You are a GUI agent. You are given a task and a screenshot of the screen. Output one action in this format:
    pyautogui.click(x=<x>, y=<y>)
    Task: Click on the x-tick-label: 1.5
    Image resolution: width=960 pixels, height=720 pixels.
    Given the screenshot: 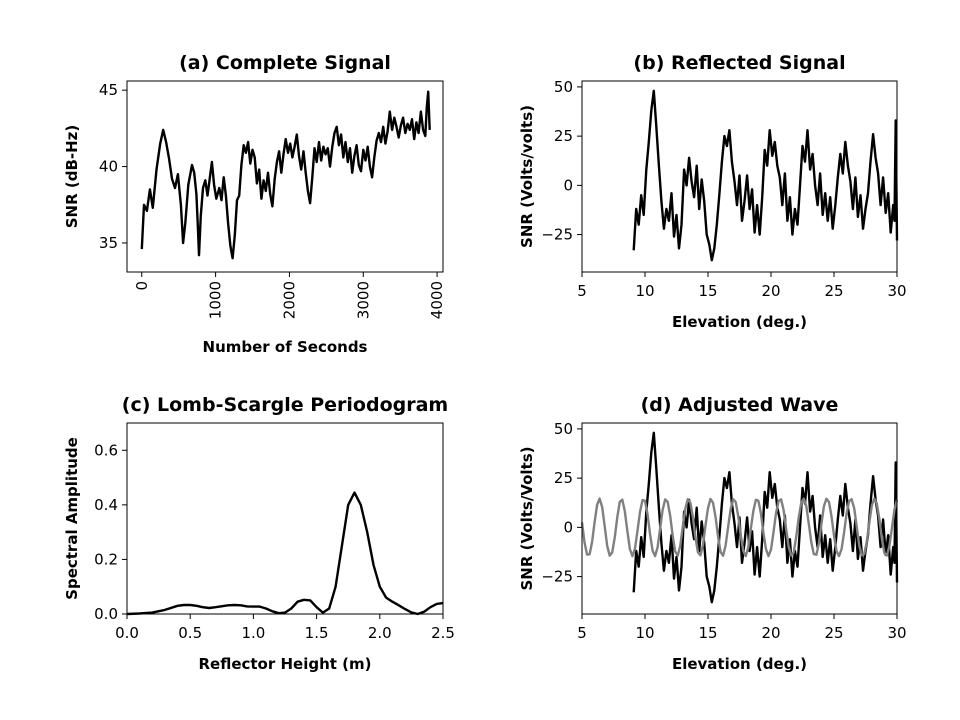 What is the action you would take?
    pyautogui.click(x=317, y=633)
    